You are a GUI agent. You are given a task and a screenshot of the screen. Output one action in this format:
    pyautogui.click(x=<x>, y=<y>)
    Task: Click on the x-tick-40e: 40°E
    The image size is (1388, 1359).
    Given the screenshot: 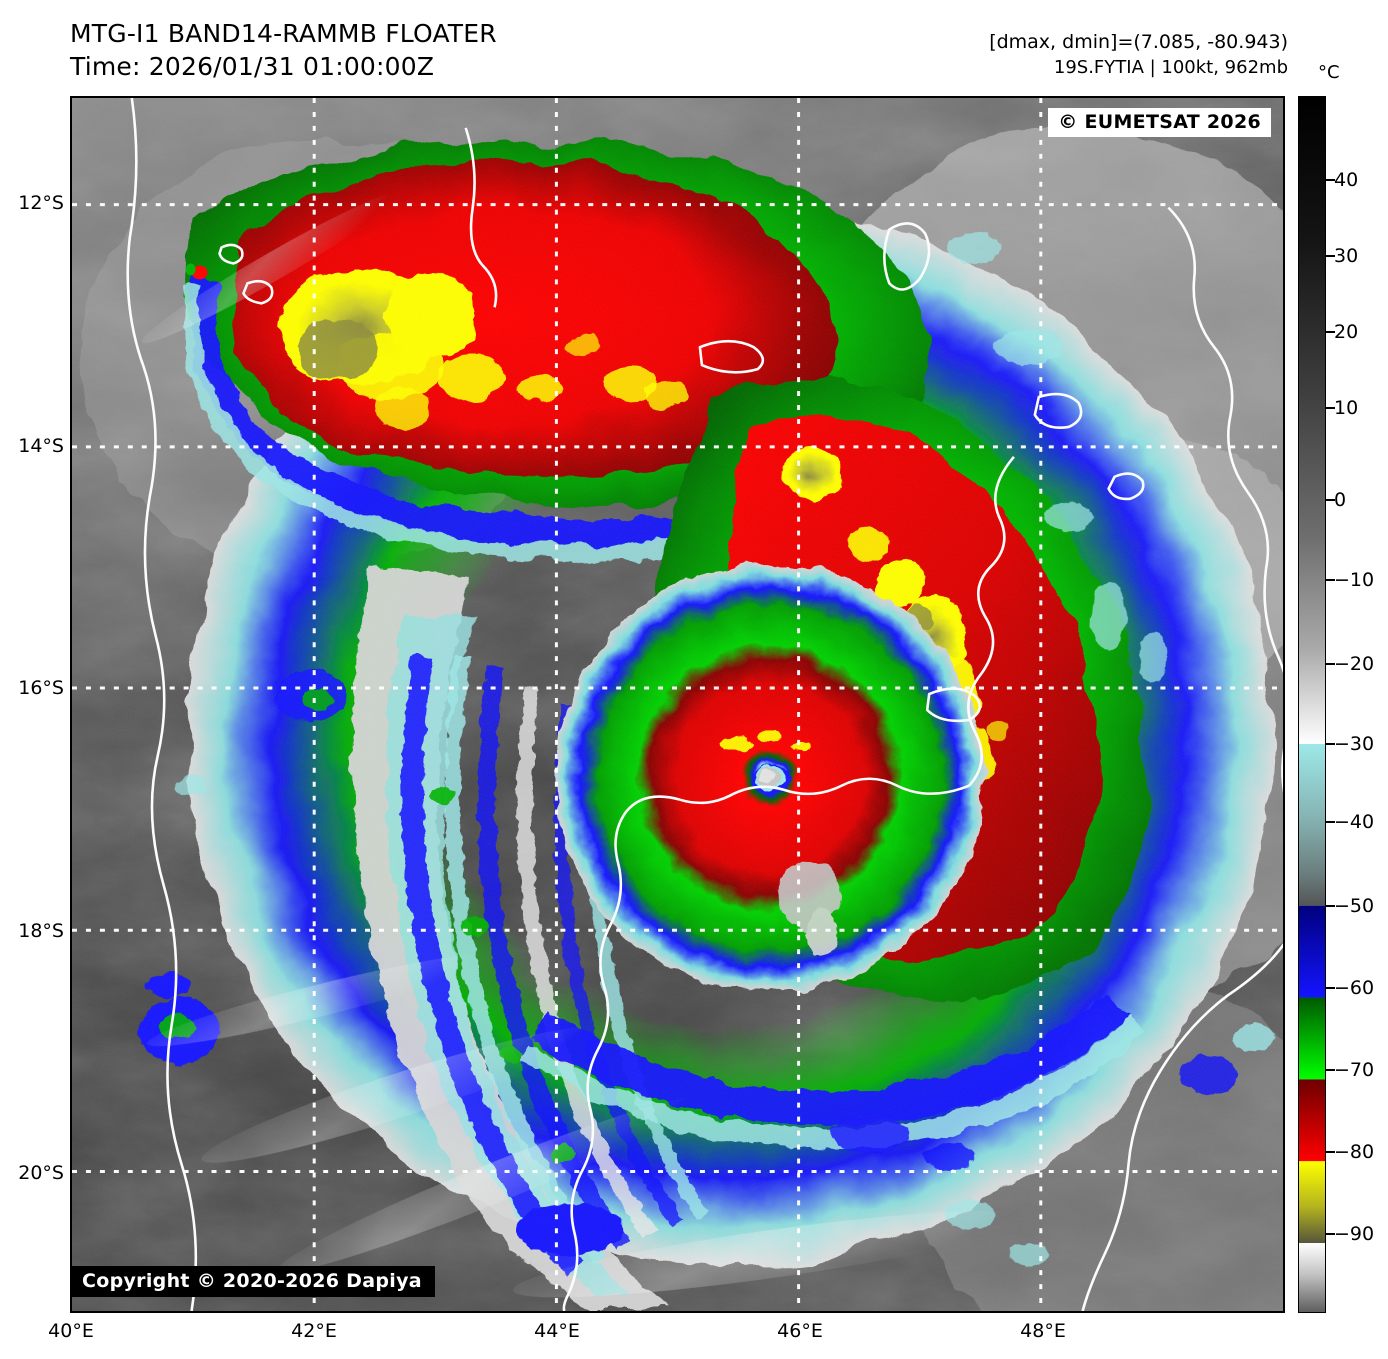 What is the action you would take?
    pyautogui.click(x=71, y=1331)
    